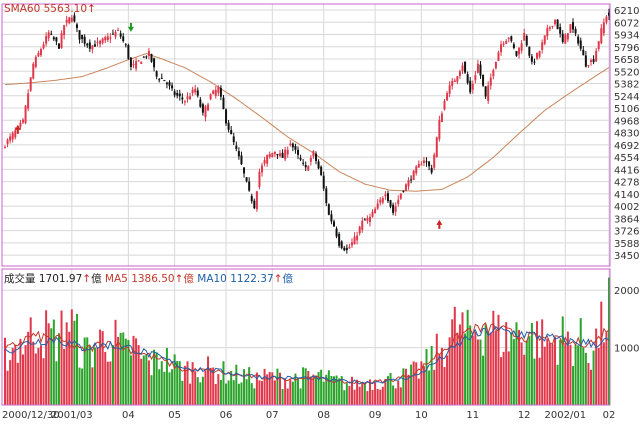 This screenshot has width=640, height=427. What do you see at coordinates (626, 146) in the screenshot?
I see `price-y-tick: 4692` at bounding box center [626, 146].